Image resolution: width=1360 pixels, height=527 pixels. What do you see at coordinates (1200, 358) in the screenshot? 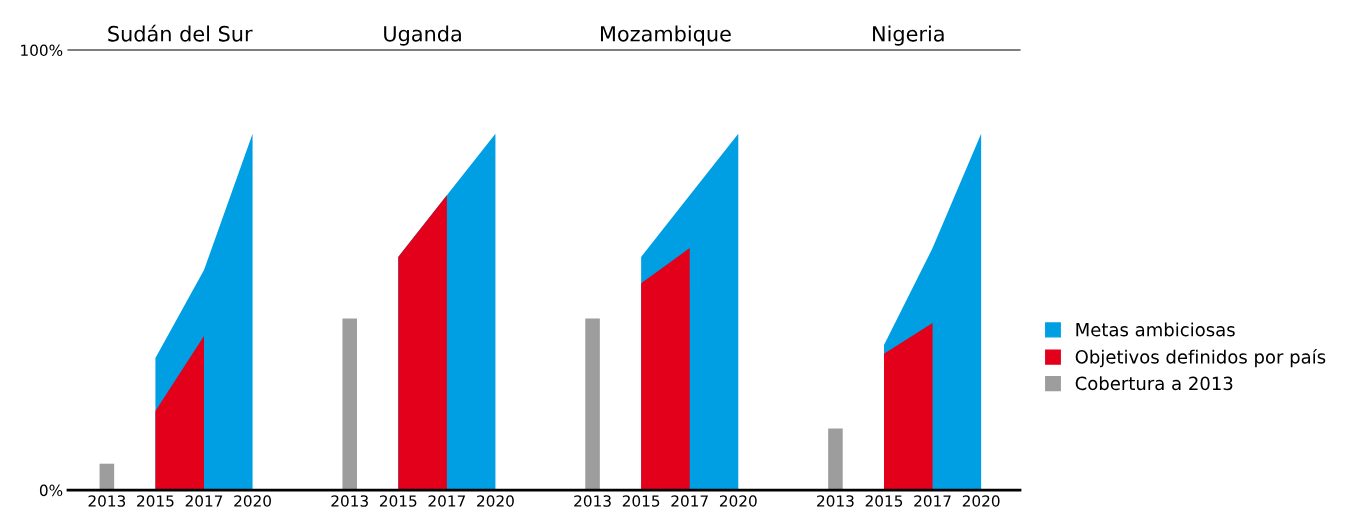
I see `legend-label: Objetivos definidos por país` at bounding box center [1200, 358].